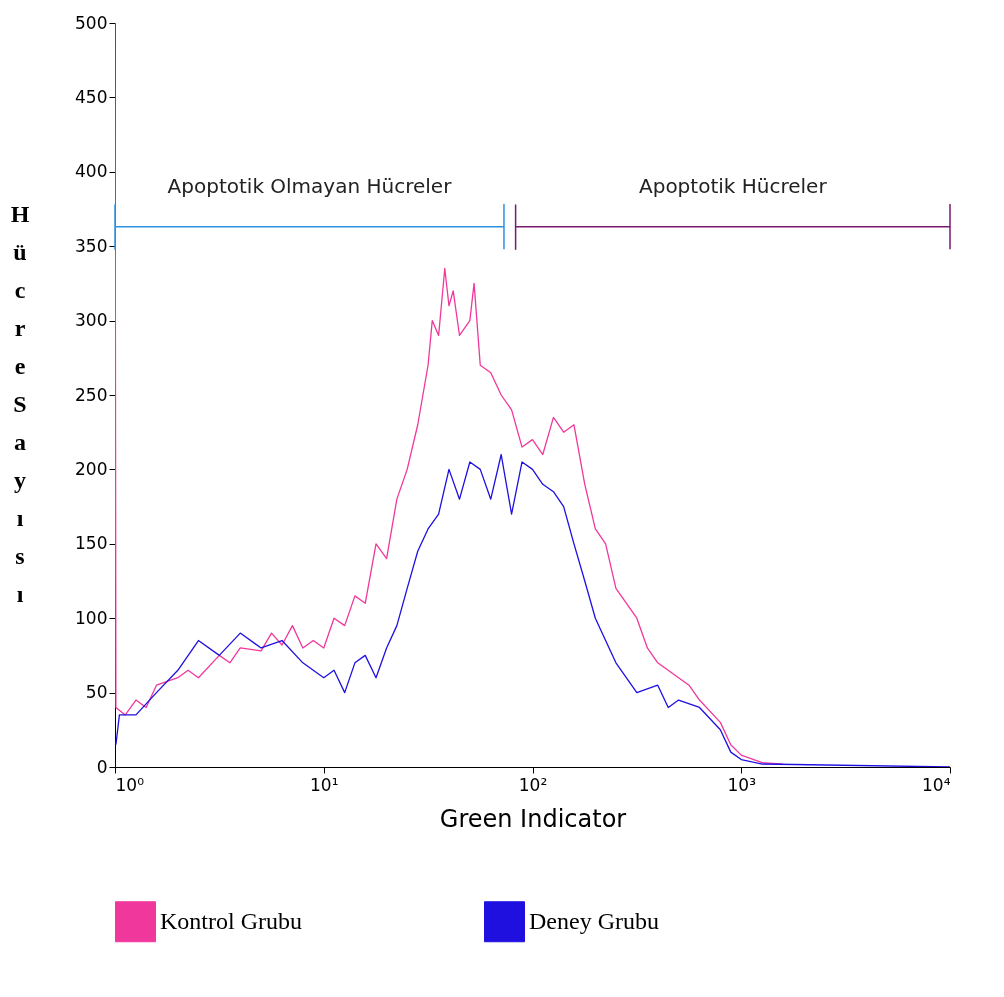  I want to click on text: Hücre Sayısı, so click(20, 404).